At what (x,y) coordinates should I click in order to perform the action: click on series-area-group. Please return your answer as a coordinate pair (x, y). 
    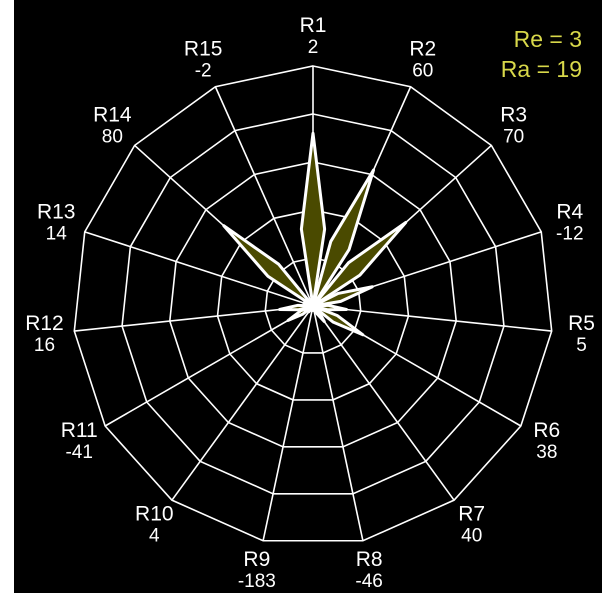
    Looking at the image, I should click on (315, 234).